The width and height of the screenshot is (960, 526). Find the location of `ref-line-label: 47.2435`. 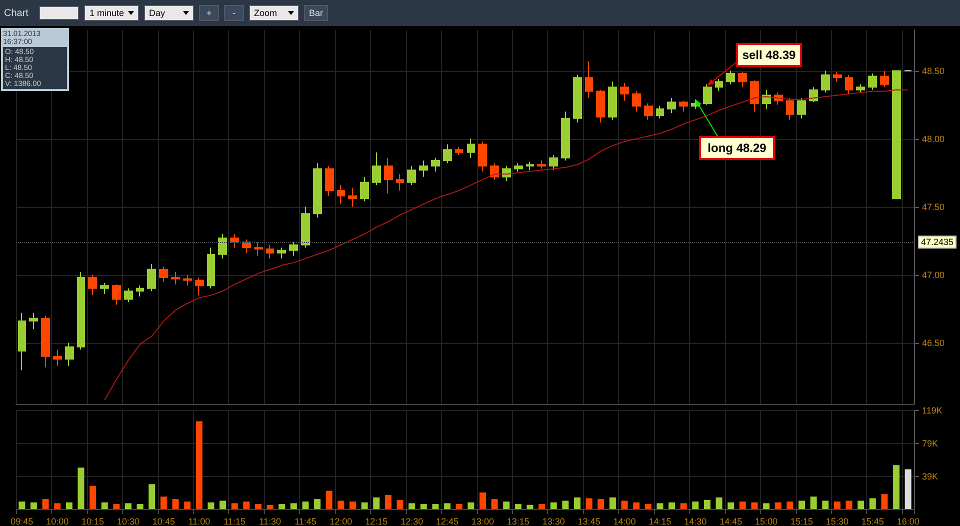

ref-line-label: 47.2435 is located at coordinates (937, 242).